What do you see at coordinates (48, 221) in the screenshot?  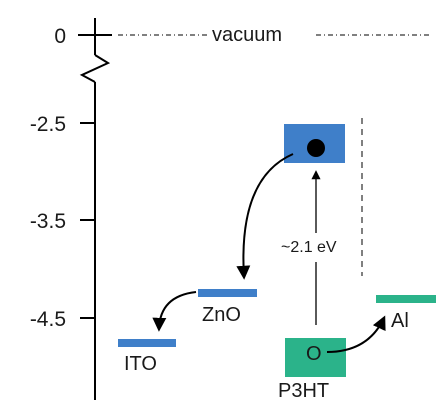 I see `tick-label-3.5: -3.5` at bounding box center [48, 221].